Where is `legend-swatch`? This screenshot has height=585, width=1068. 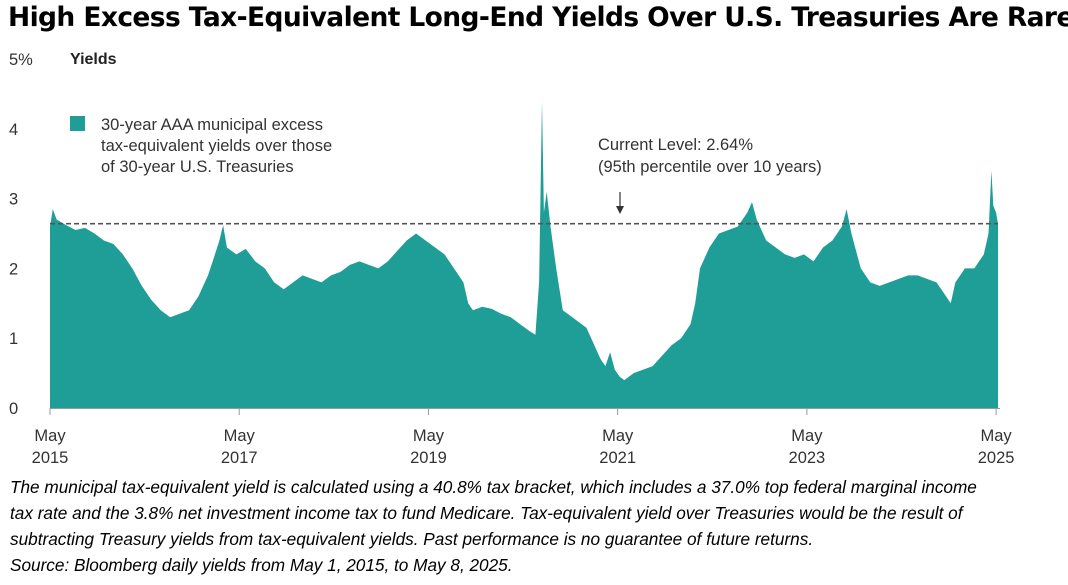
legend-swatch is located at coordinates (77, 123).